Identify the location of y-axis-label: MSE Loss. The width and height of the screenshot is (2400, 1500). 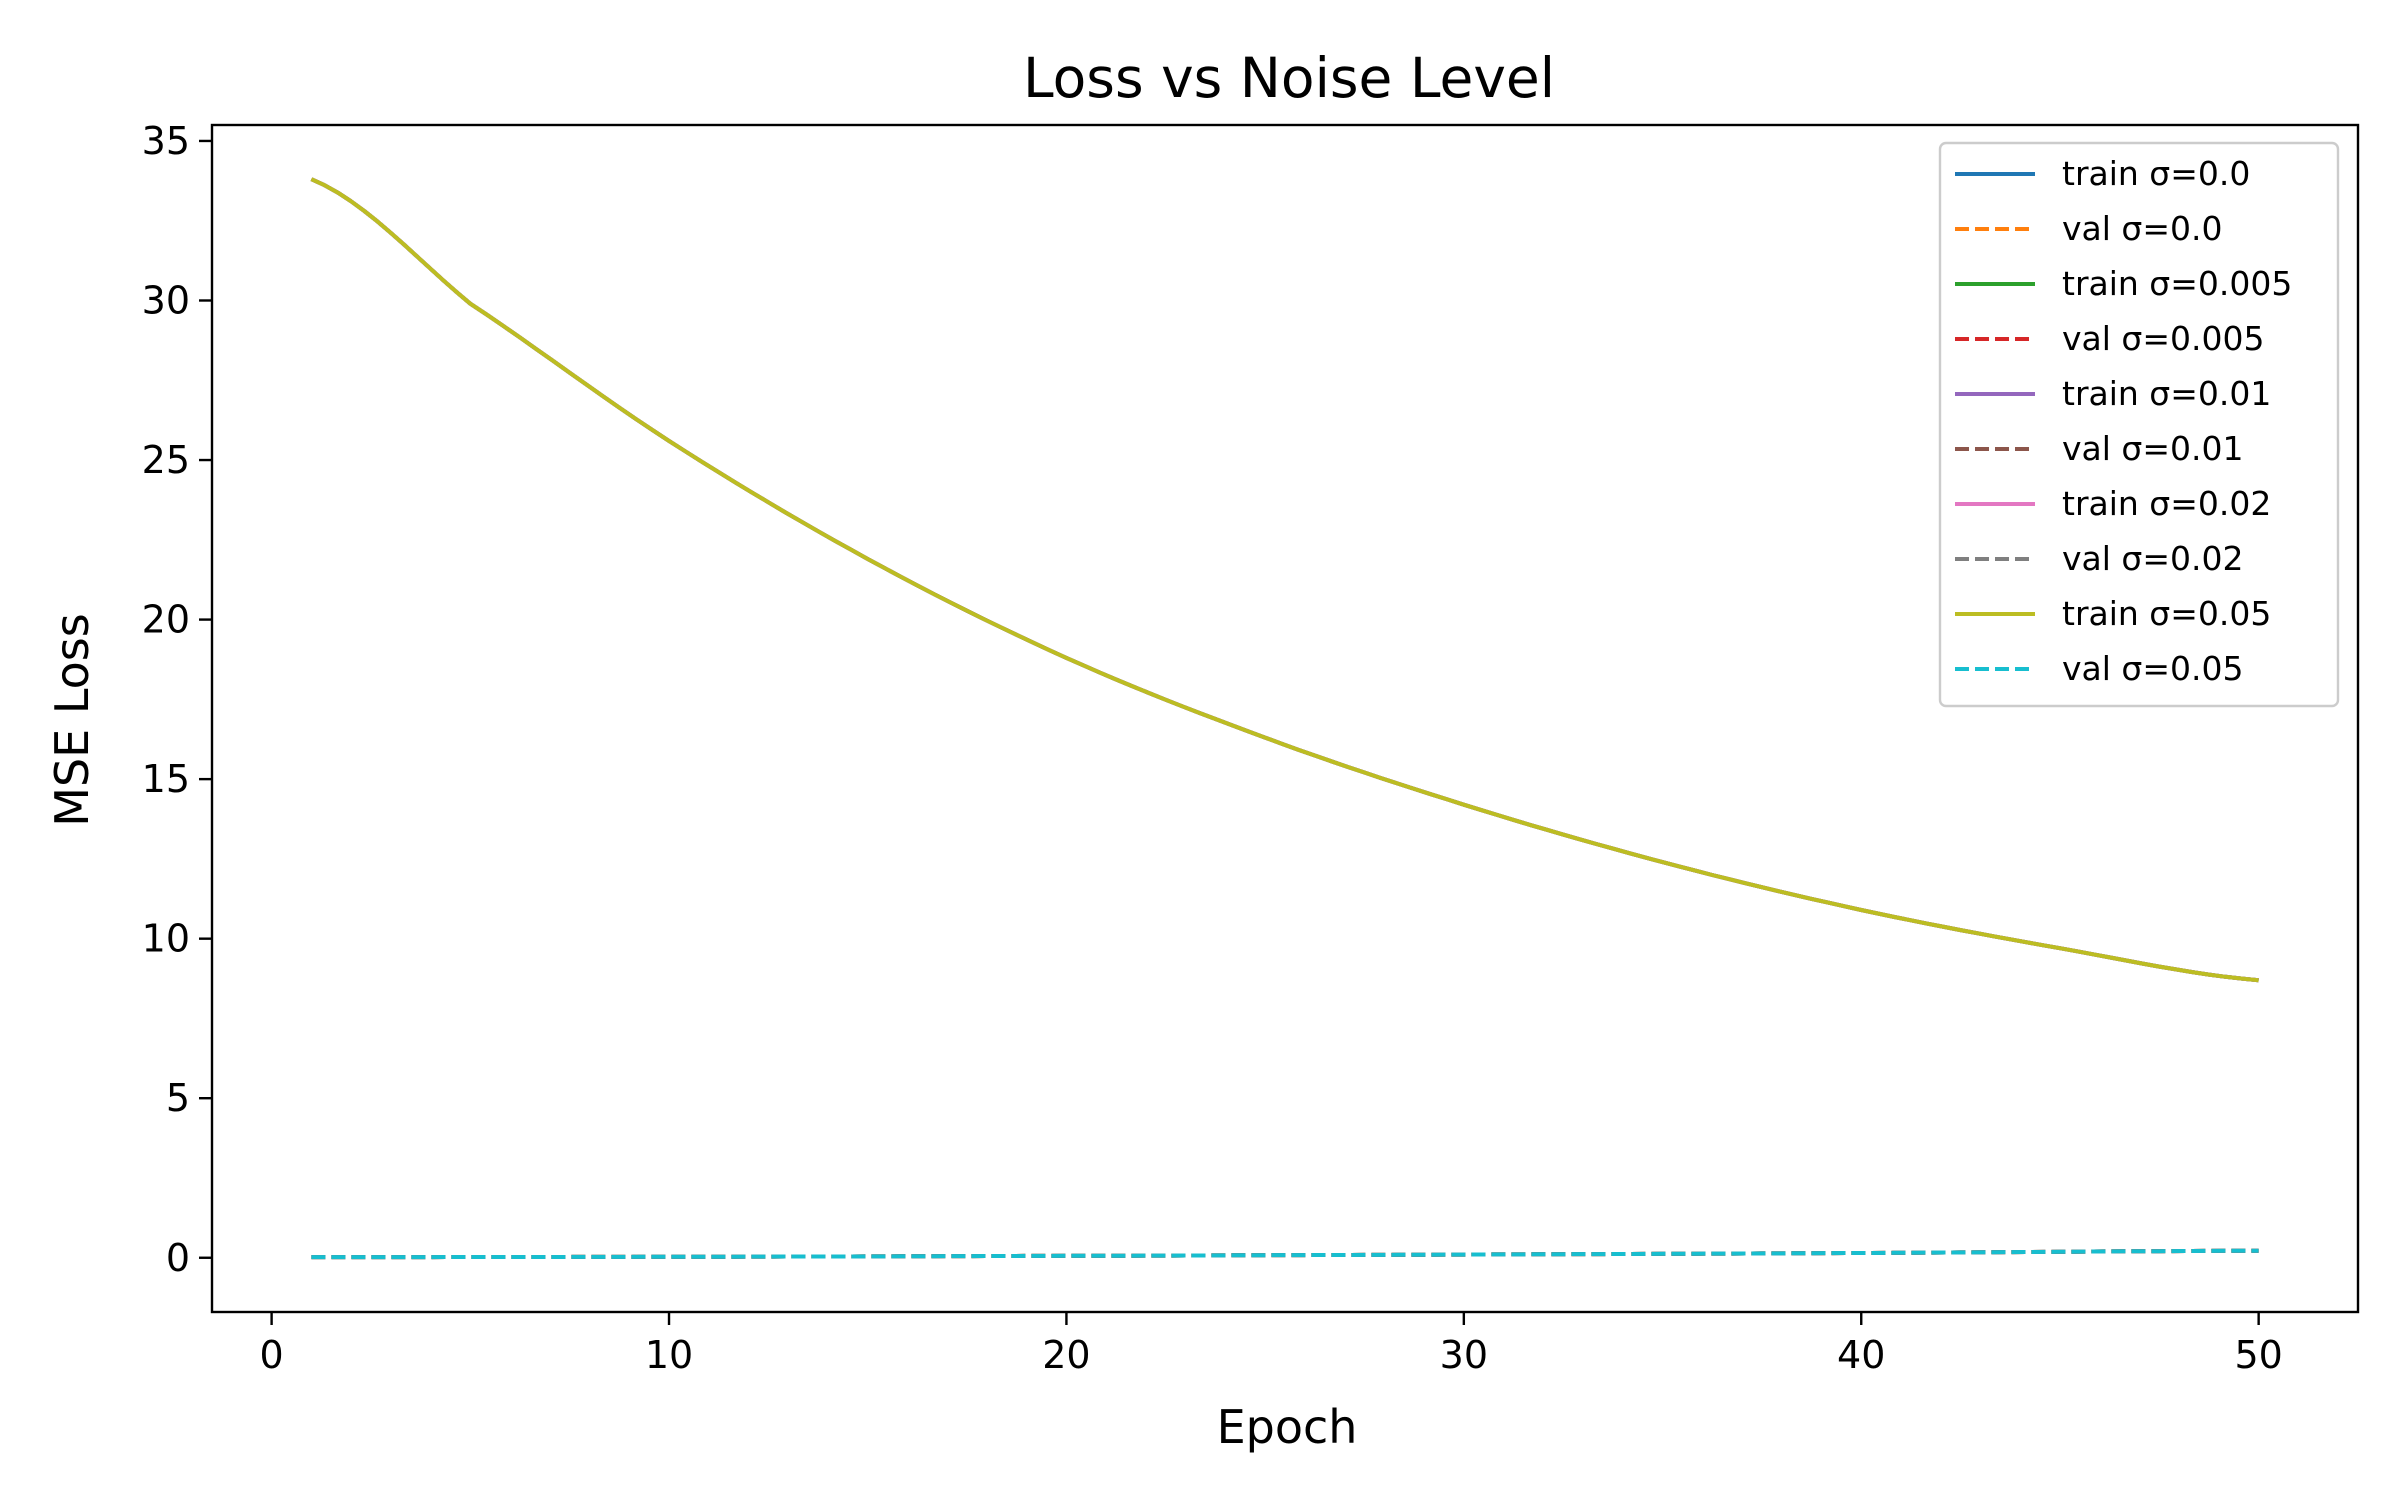
(72, 719).